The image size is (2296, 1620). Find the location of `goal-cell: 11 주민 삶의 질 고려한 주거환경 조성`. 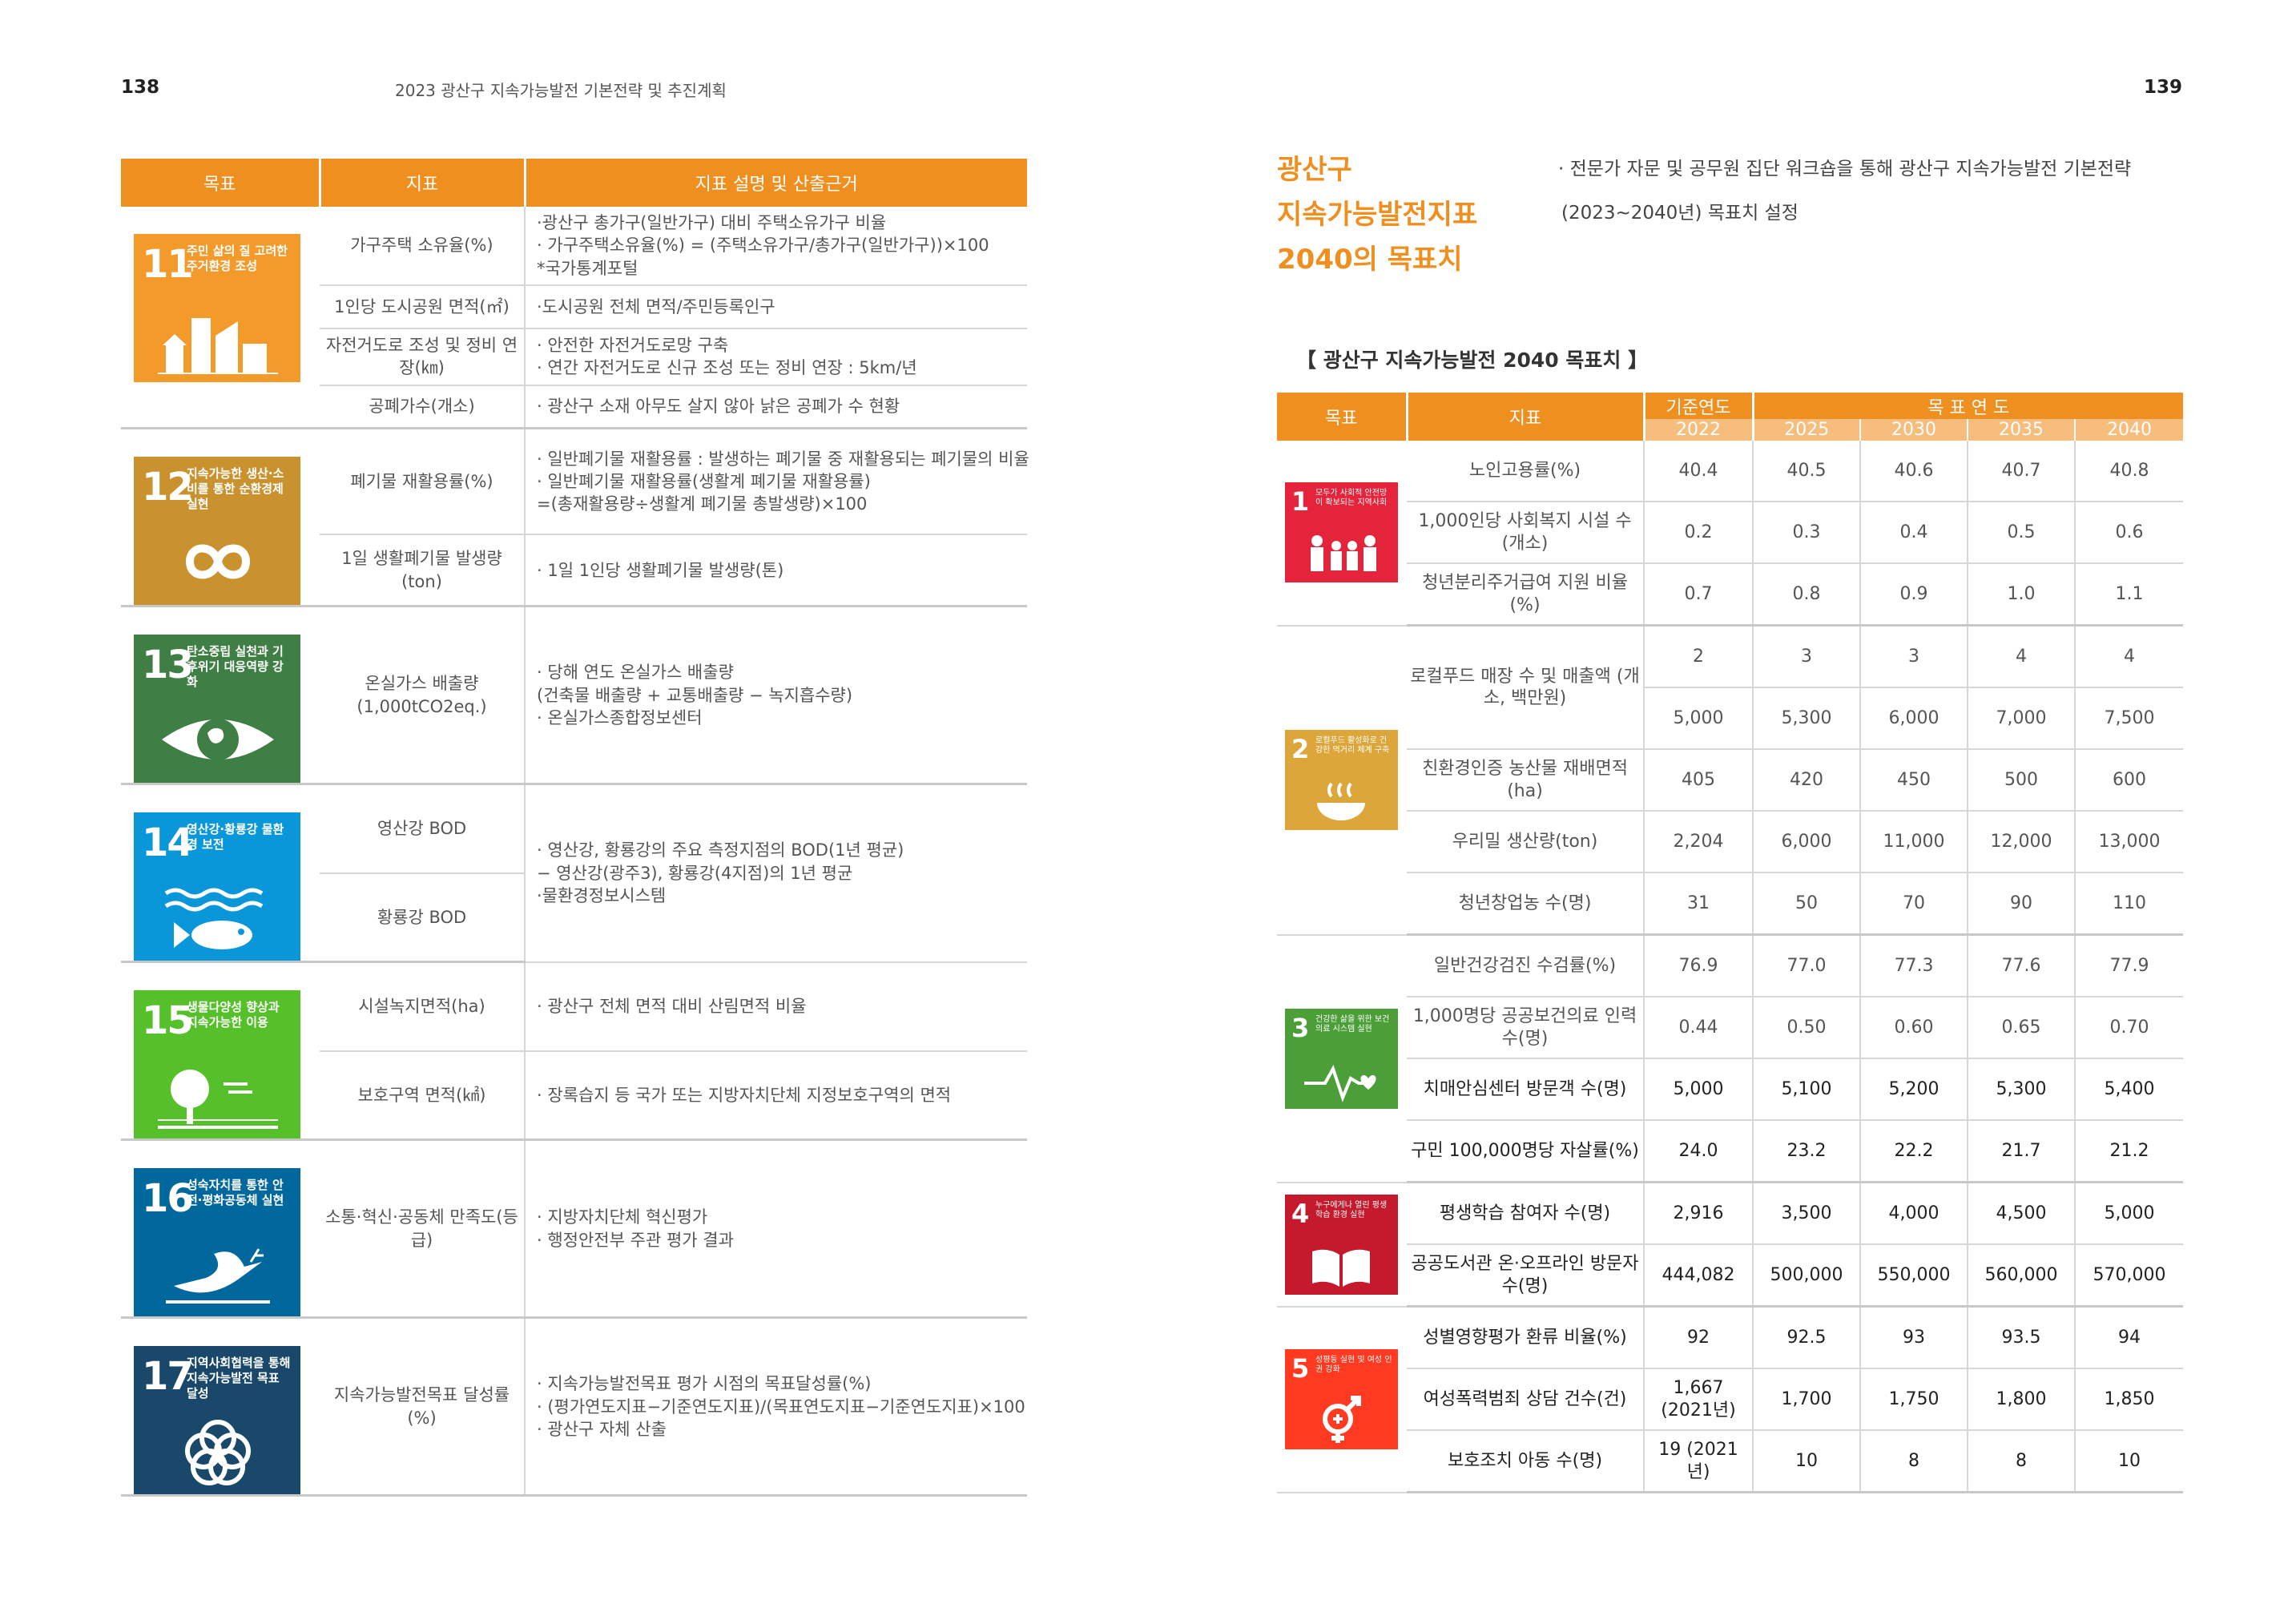

goal-cell: 11 주민 삶의 질 고려한 주거환경 조성 is located at coordinates (220, 318).